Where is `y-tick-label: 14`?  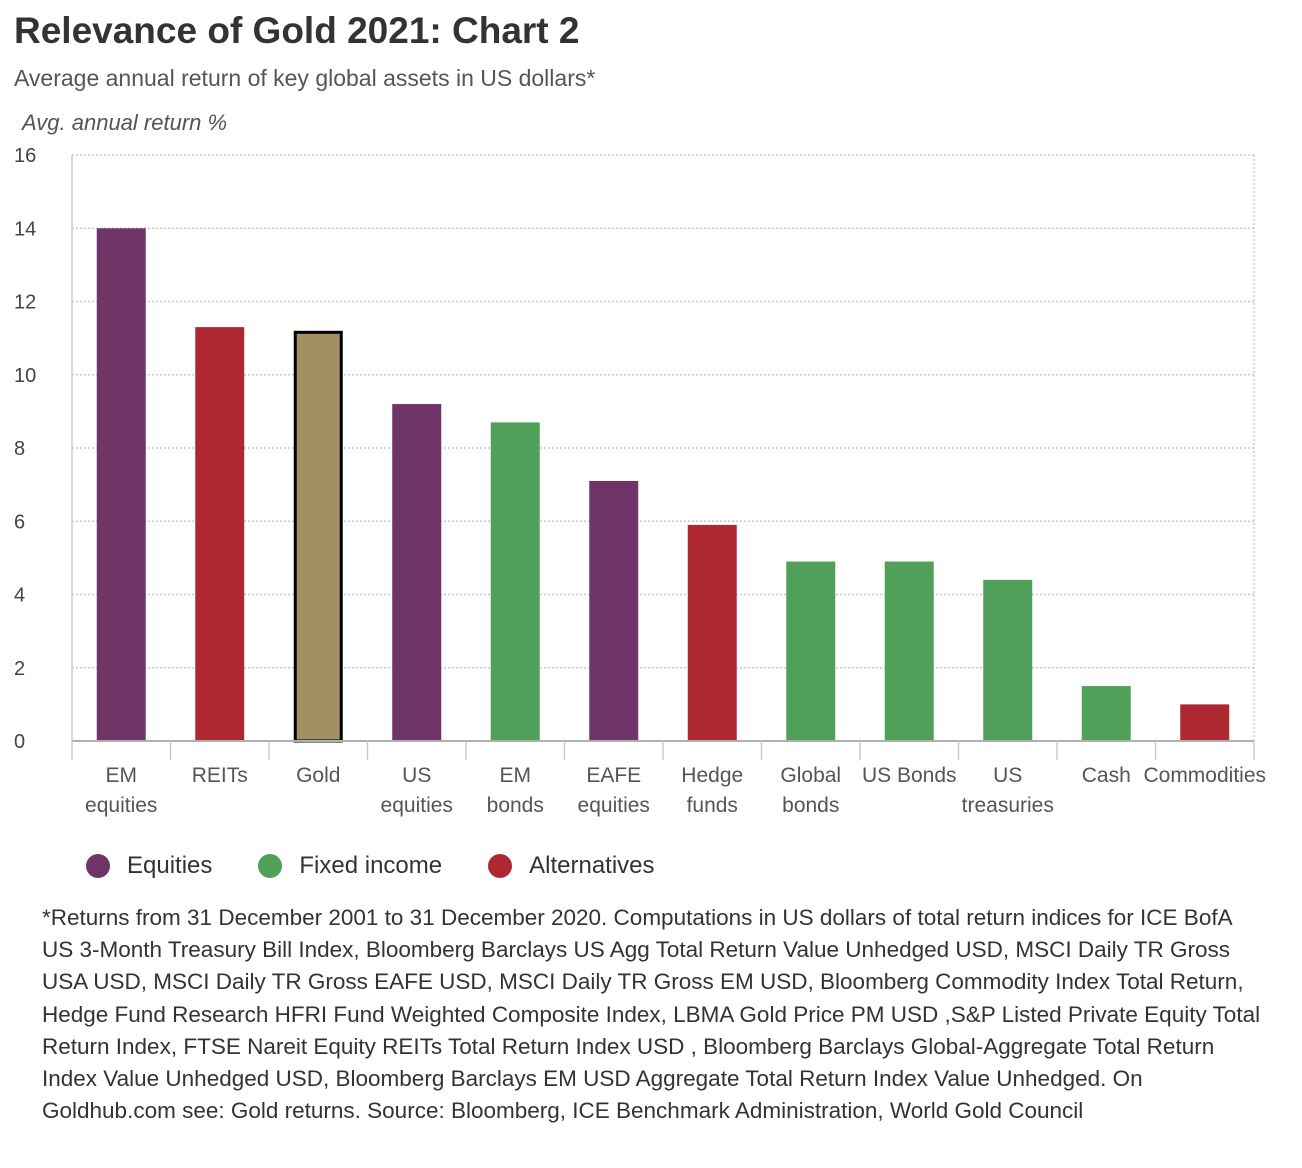
y-tick-label: 14 is located at coordinates (25, 229).